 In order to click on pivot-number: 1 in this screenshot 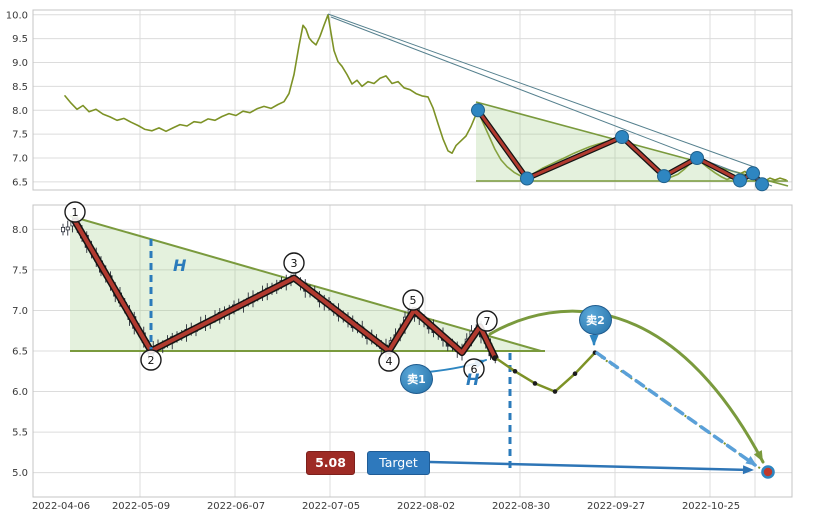, I will do `click(75, 212)`.